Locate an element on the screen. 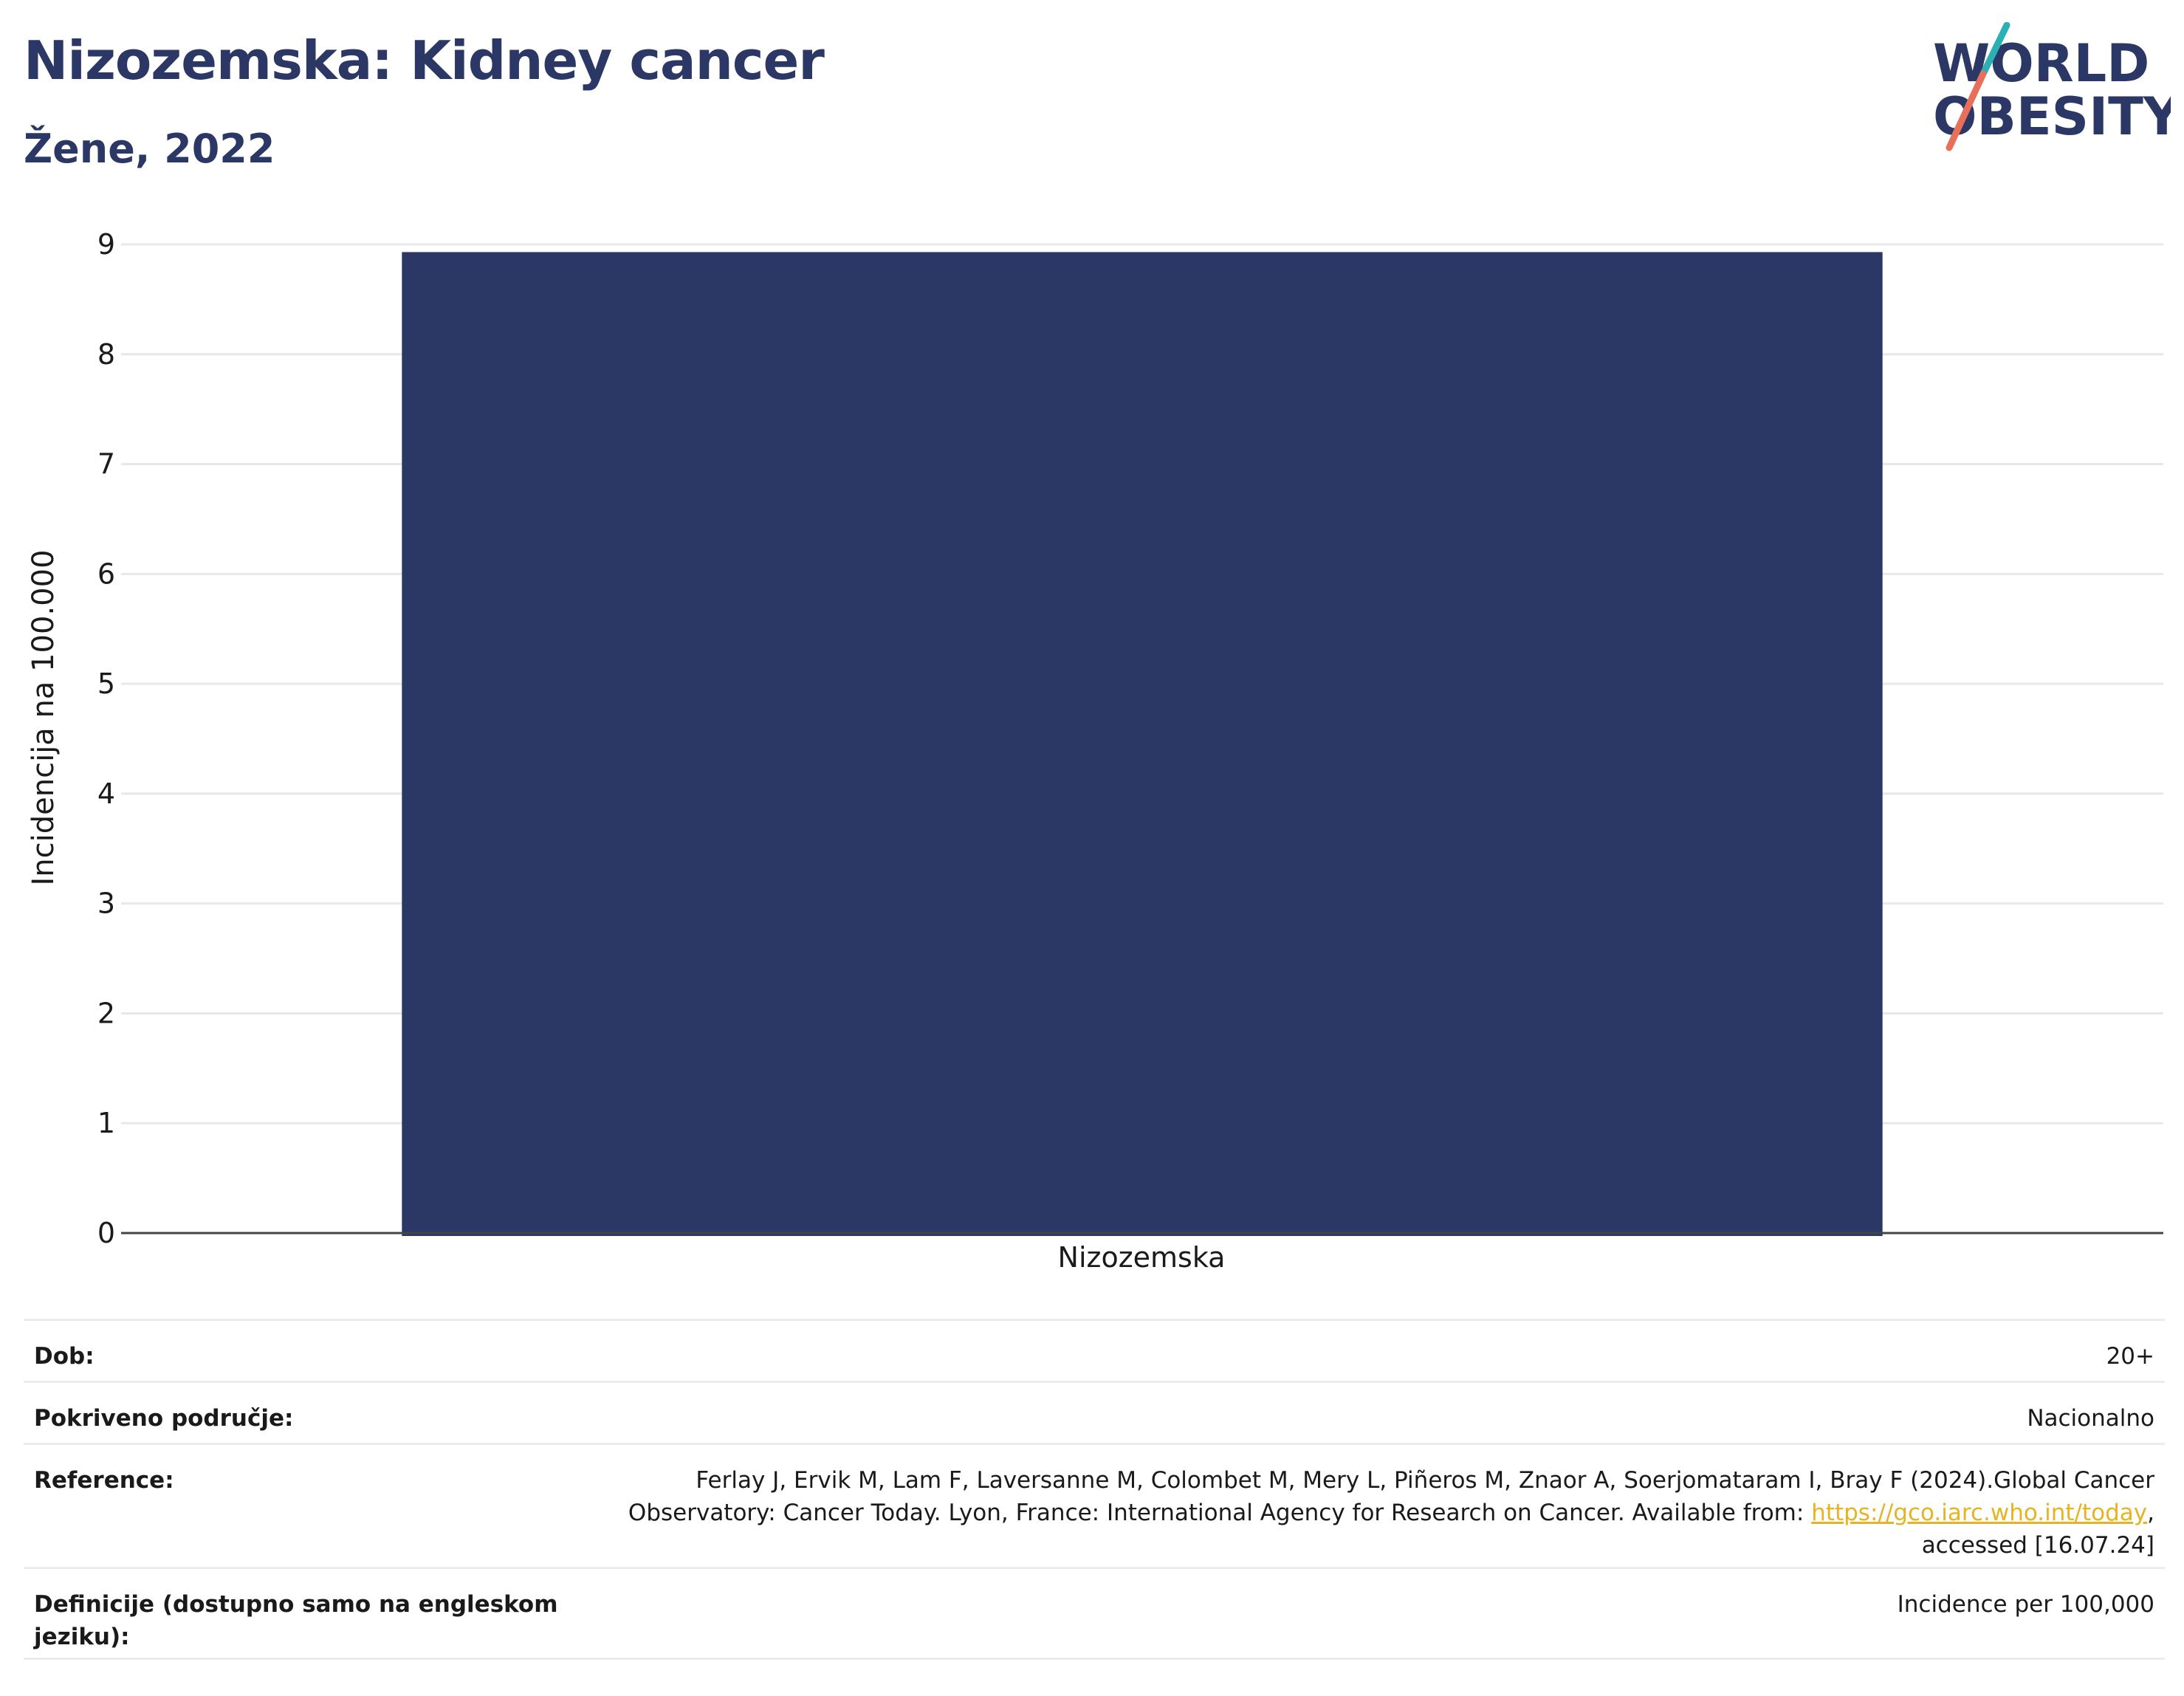 The height and width of the screenshot is (1696, 2184). meta-label: Pokriveno područje: is located at coordinates (164, 1418).